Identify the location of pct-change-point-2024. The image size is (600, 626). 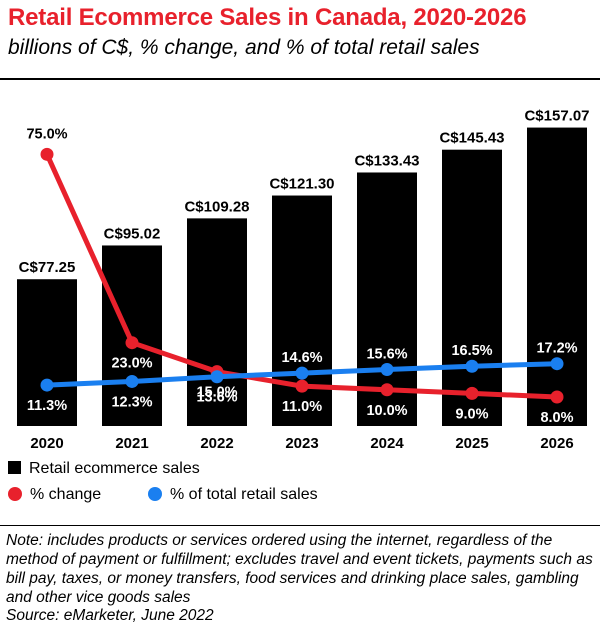
(387, 390).